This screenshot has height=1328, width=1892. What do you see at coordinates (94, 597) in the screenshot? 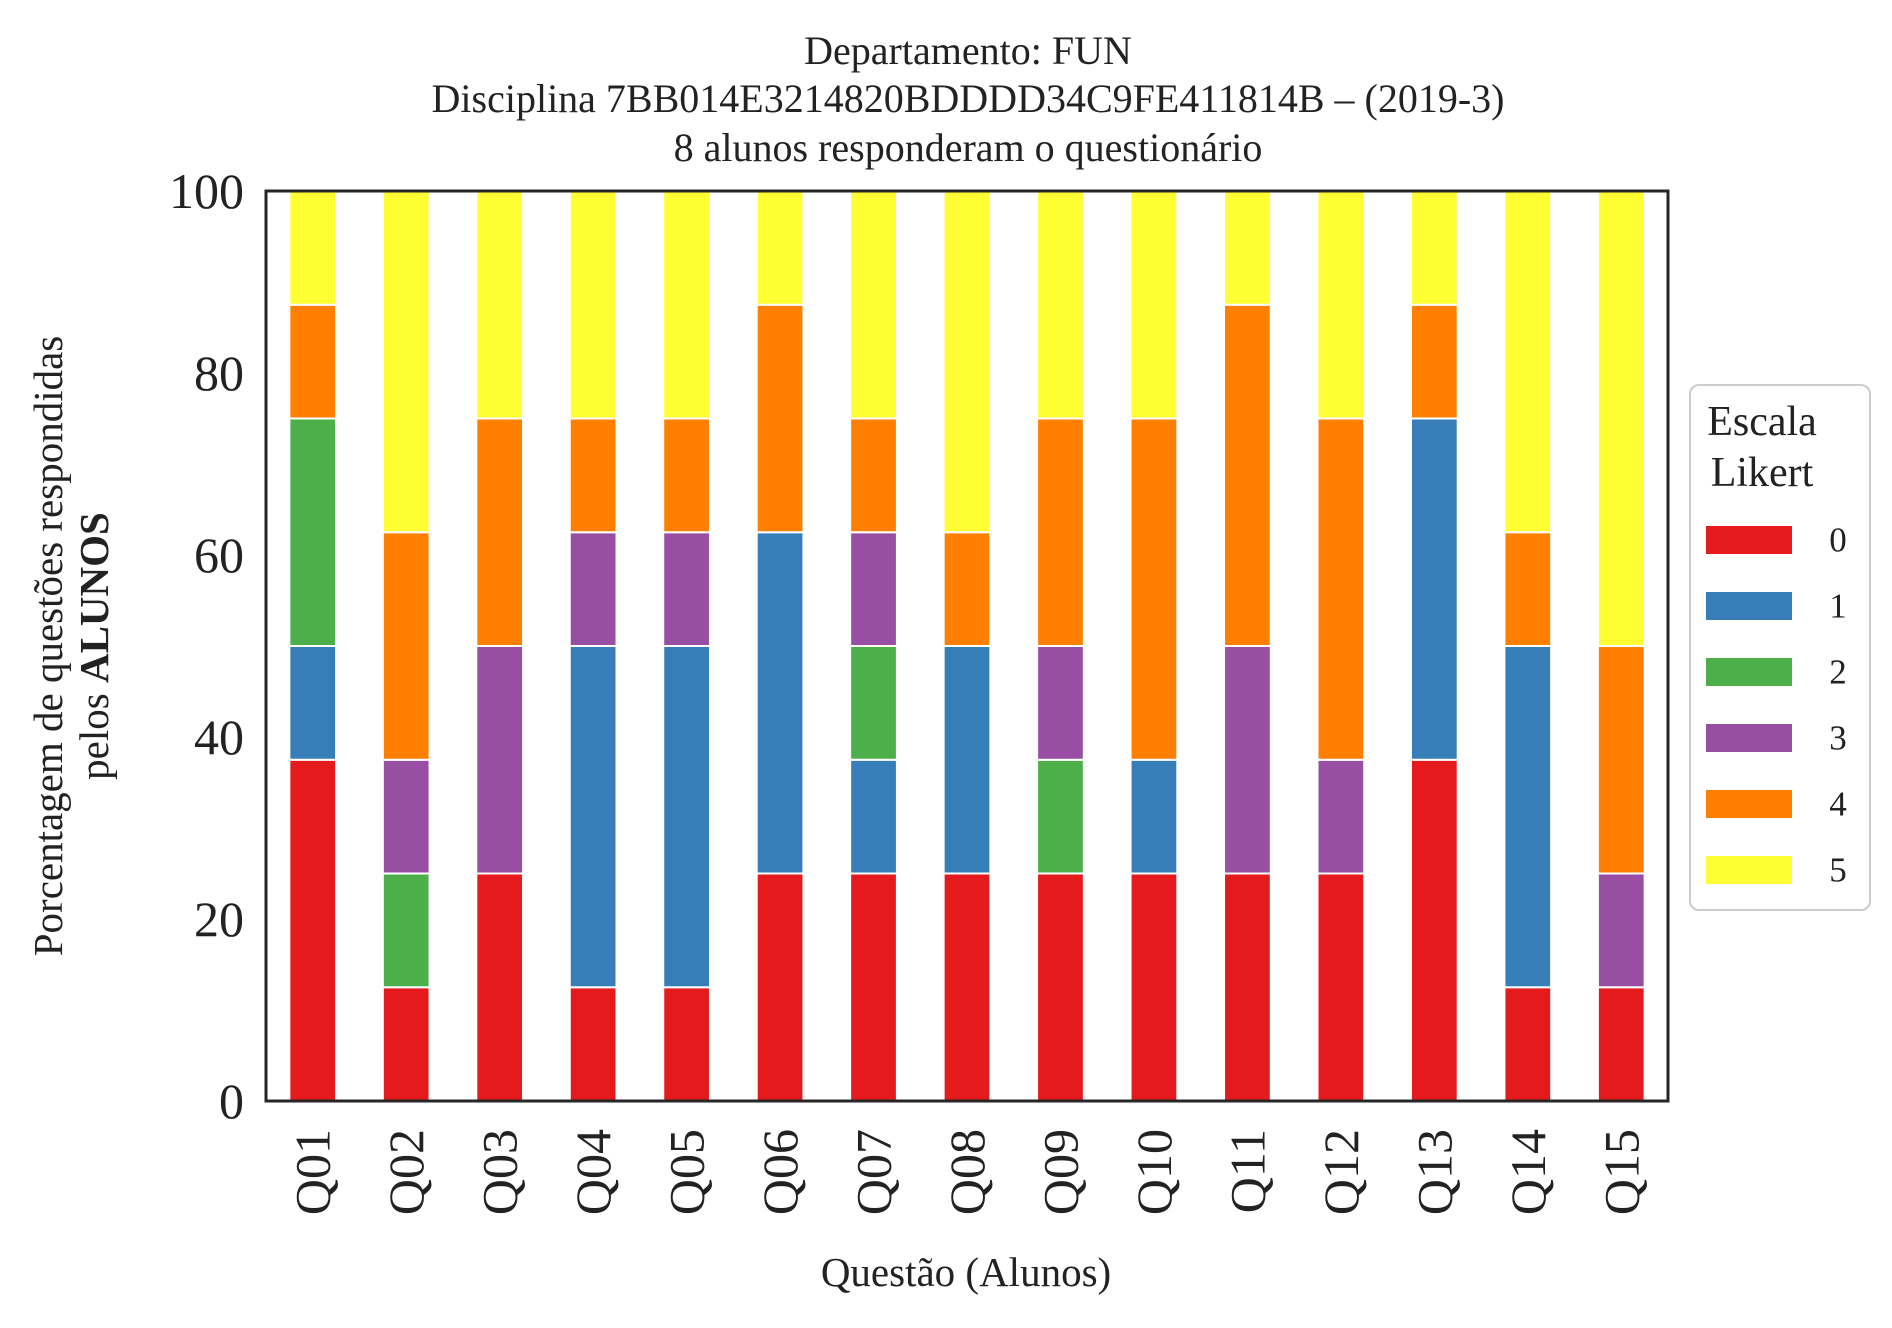
I see `y-axis-label-bold: ALUNOS` at bounding box center [94, 597].